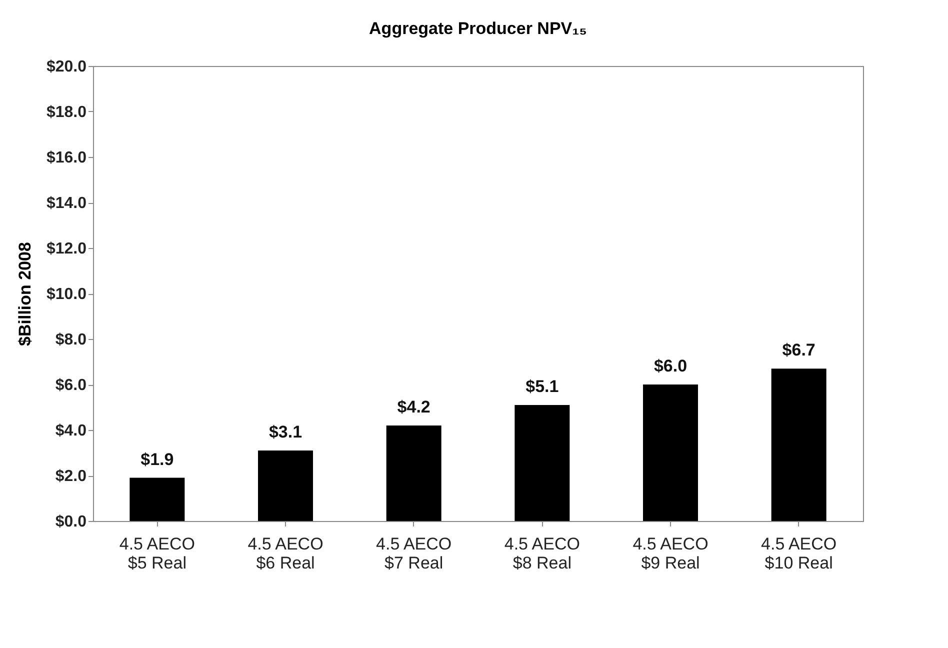  Describe the element at coordinates (542, 553) in the screenshot. I see `x-tick-label: 4.5 AECO $8 Real` at that location.